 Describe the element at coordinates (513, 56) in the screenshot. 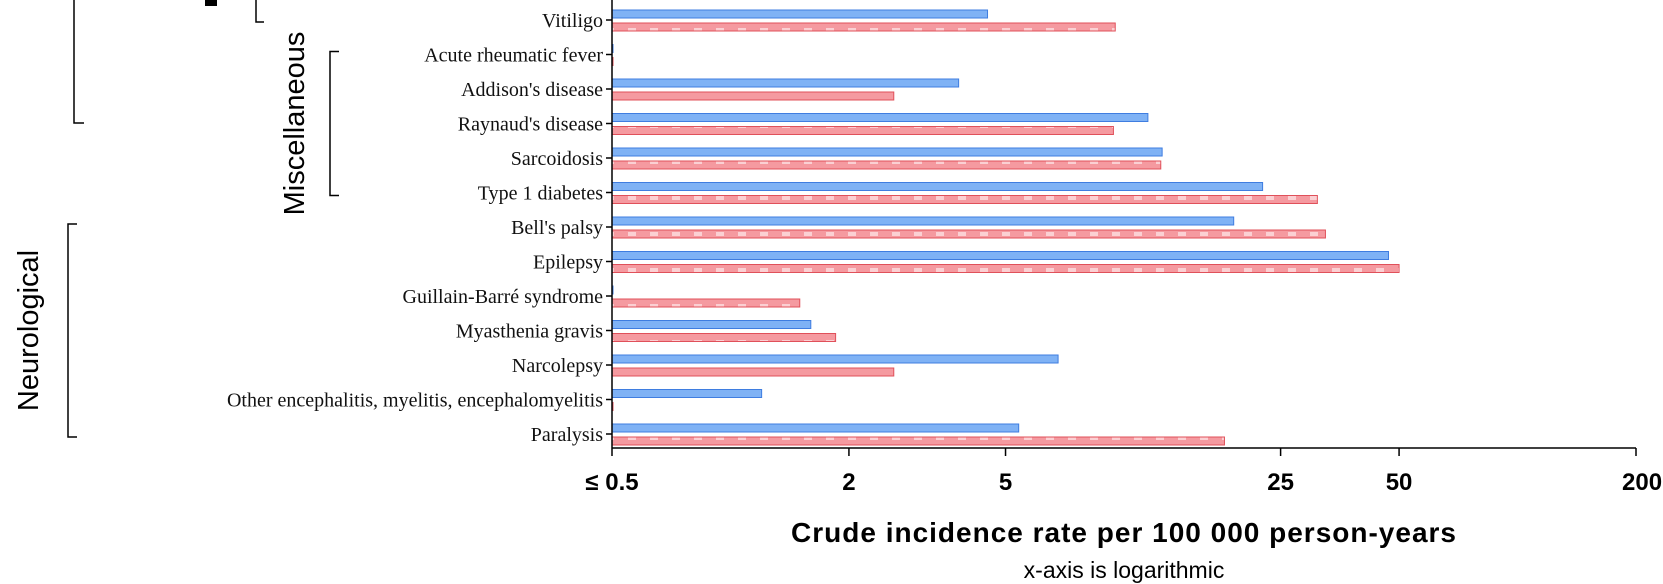

I see `category-label: Acute rheumatic fever` at that location.